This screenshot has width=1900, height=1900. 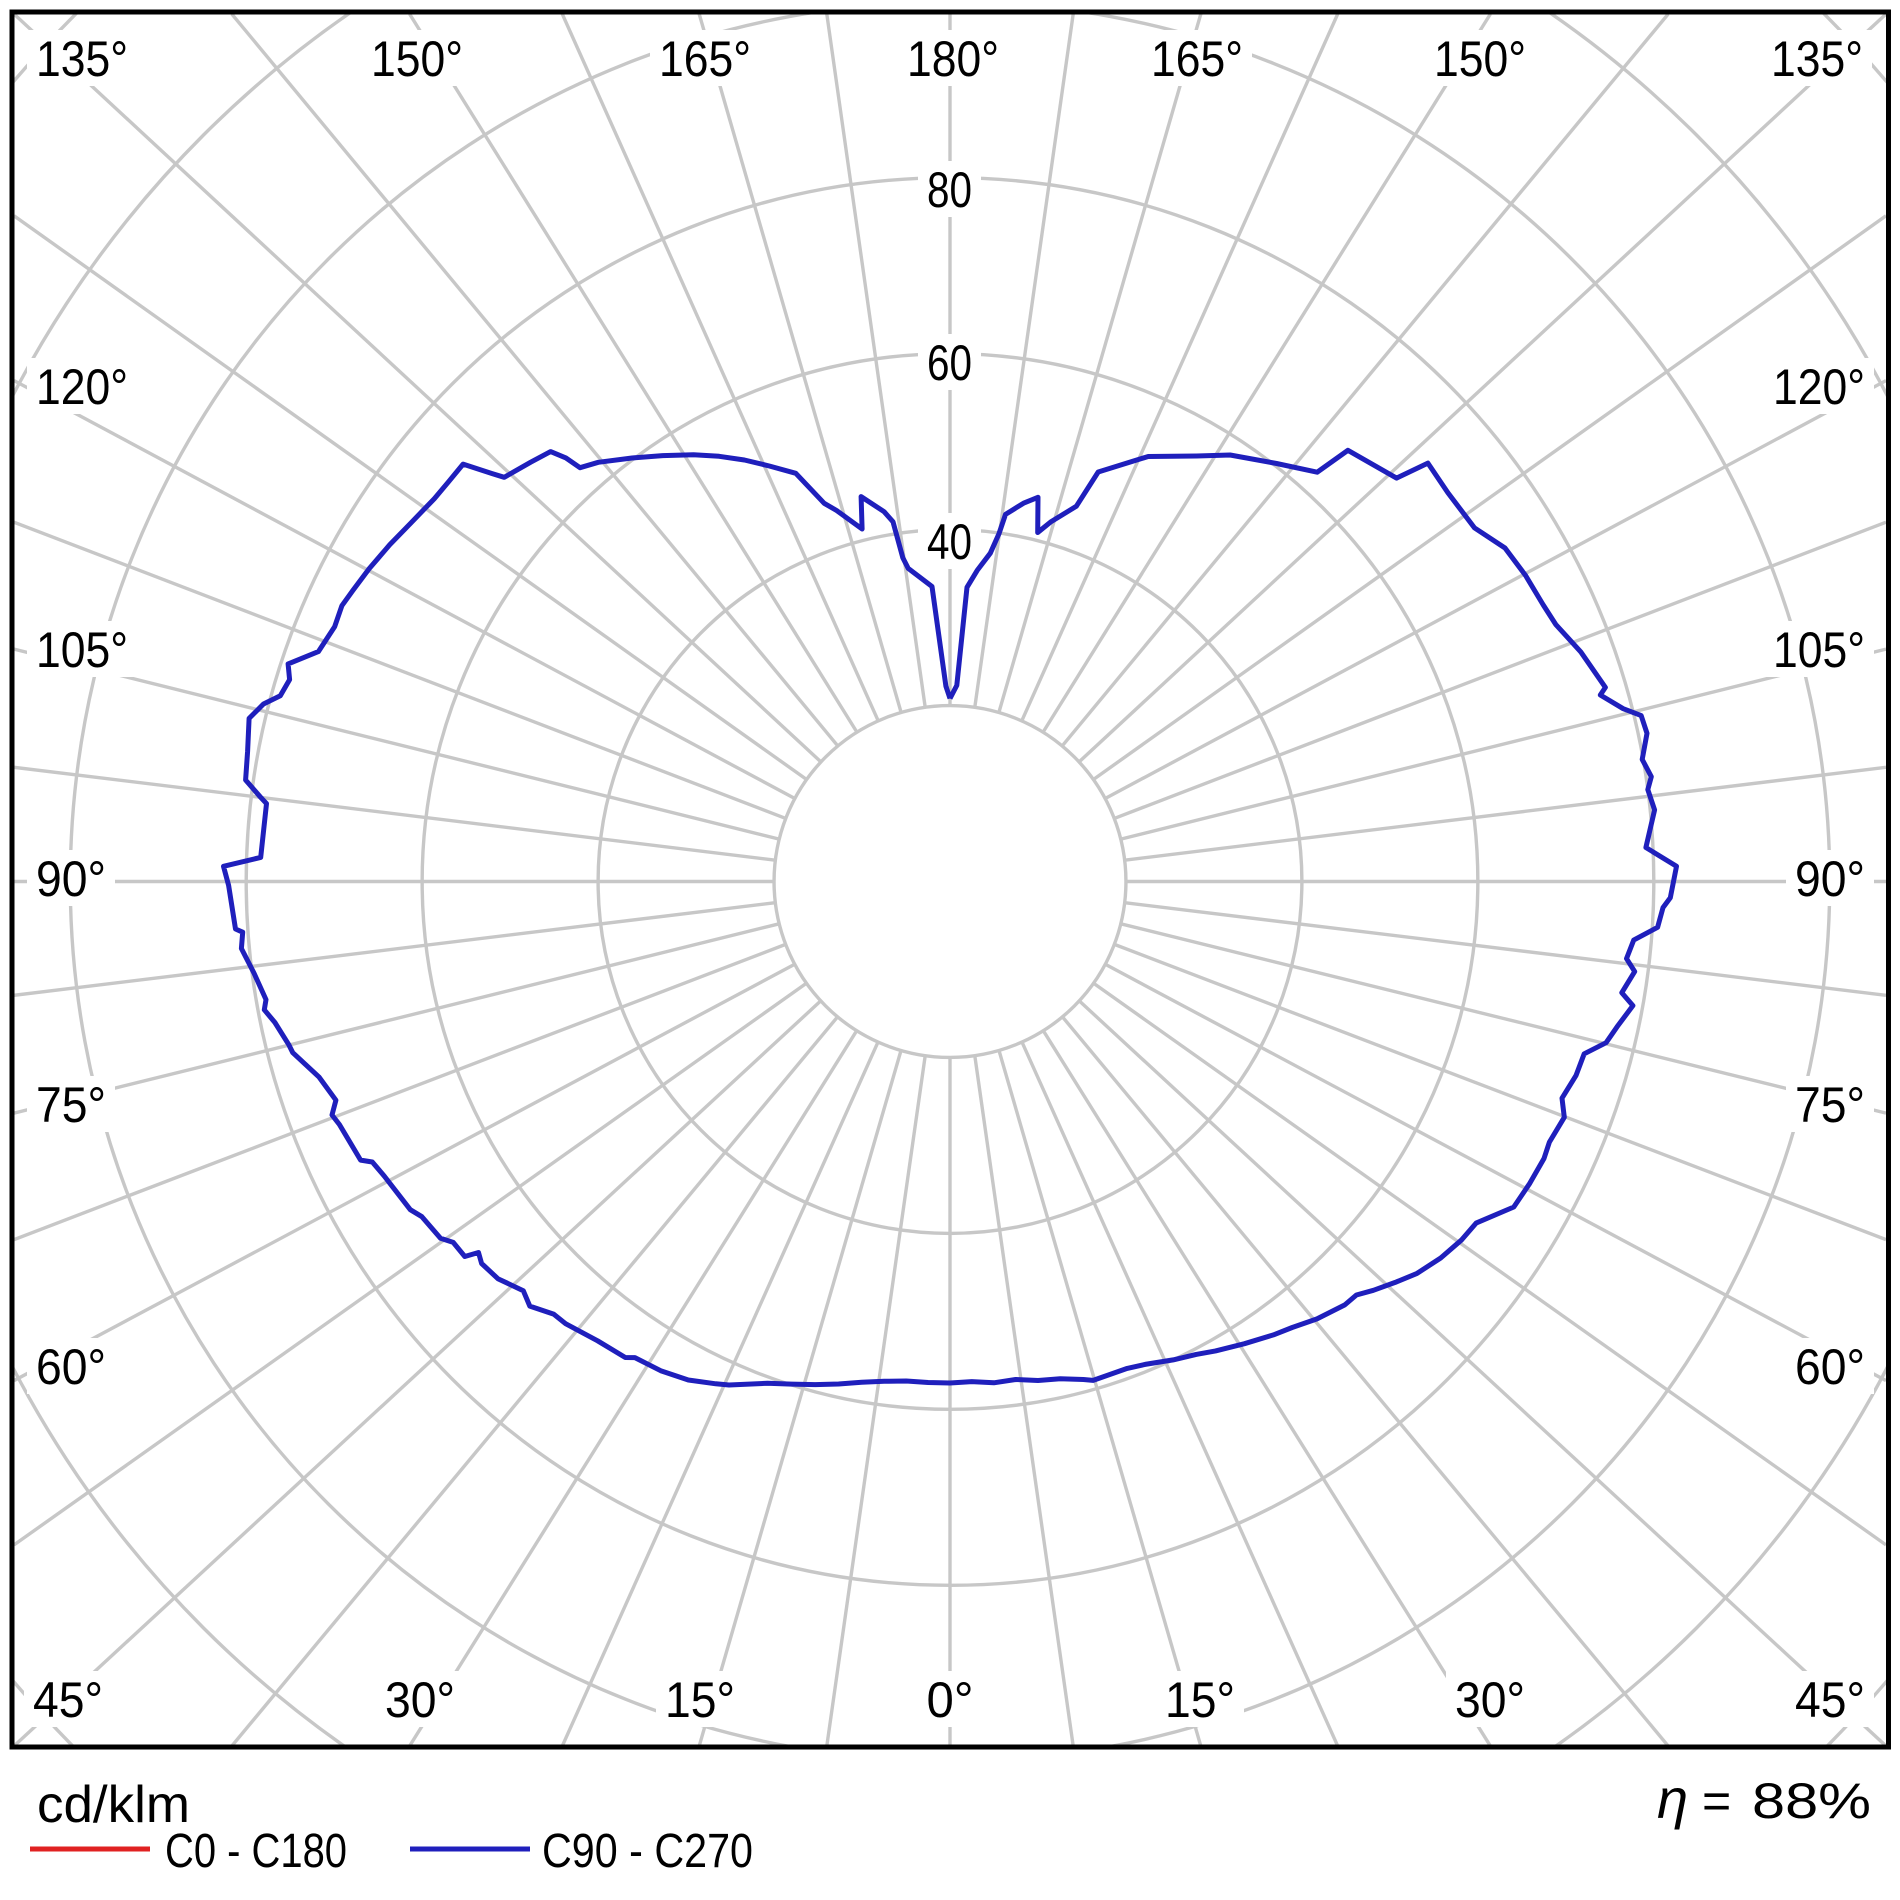 I want to click on svg-text: cd/klm, so click(x=113, y=1805).